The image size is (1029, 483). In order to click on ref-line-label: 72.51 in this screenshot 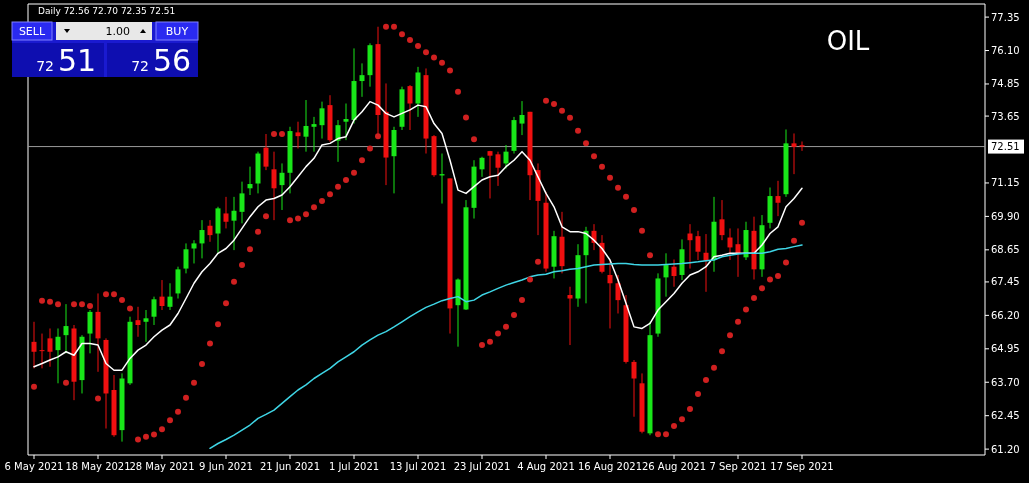, I will do `click(1005, 147)`.